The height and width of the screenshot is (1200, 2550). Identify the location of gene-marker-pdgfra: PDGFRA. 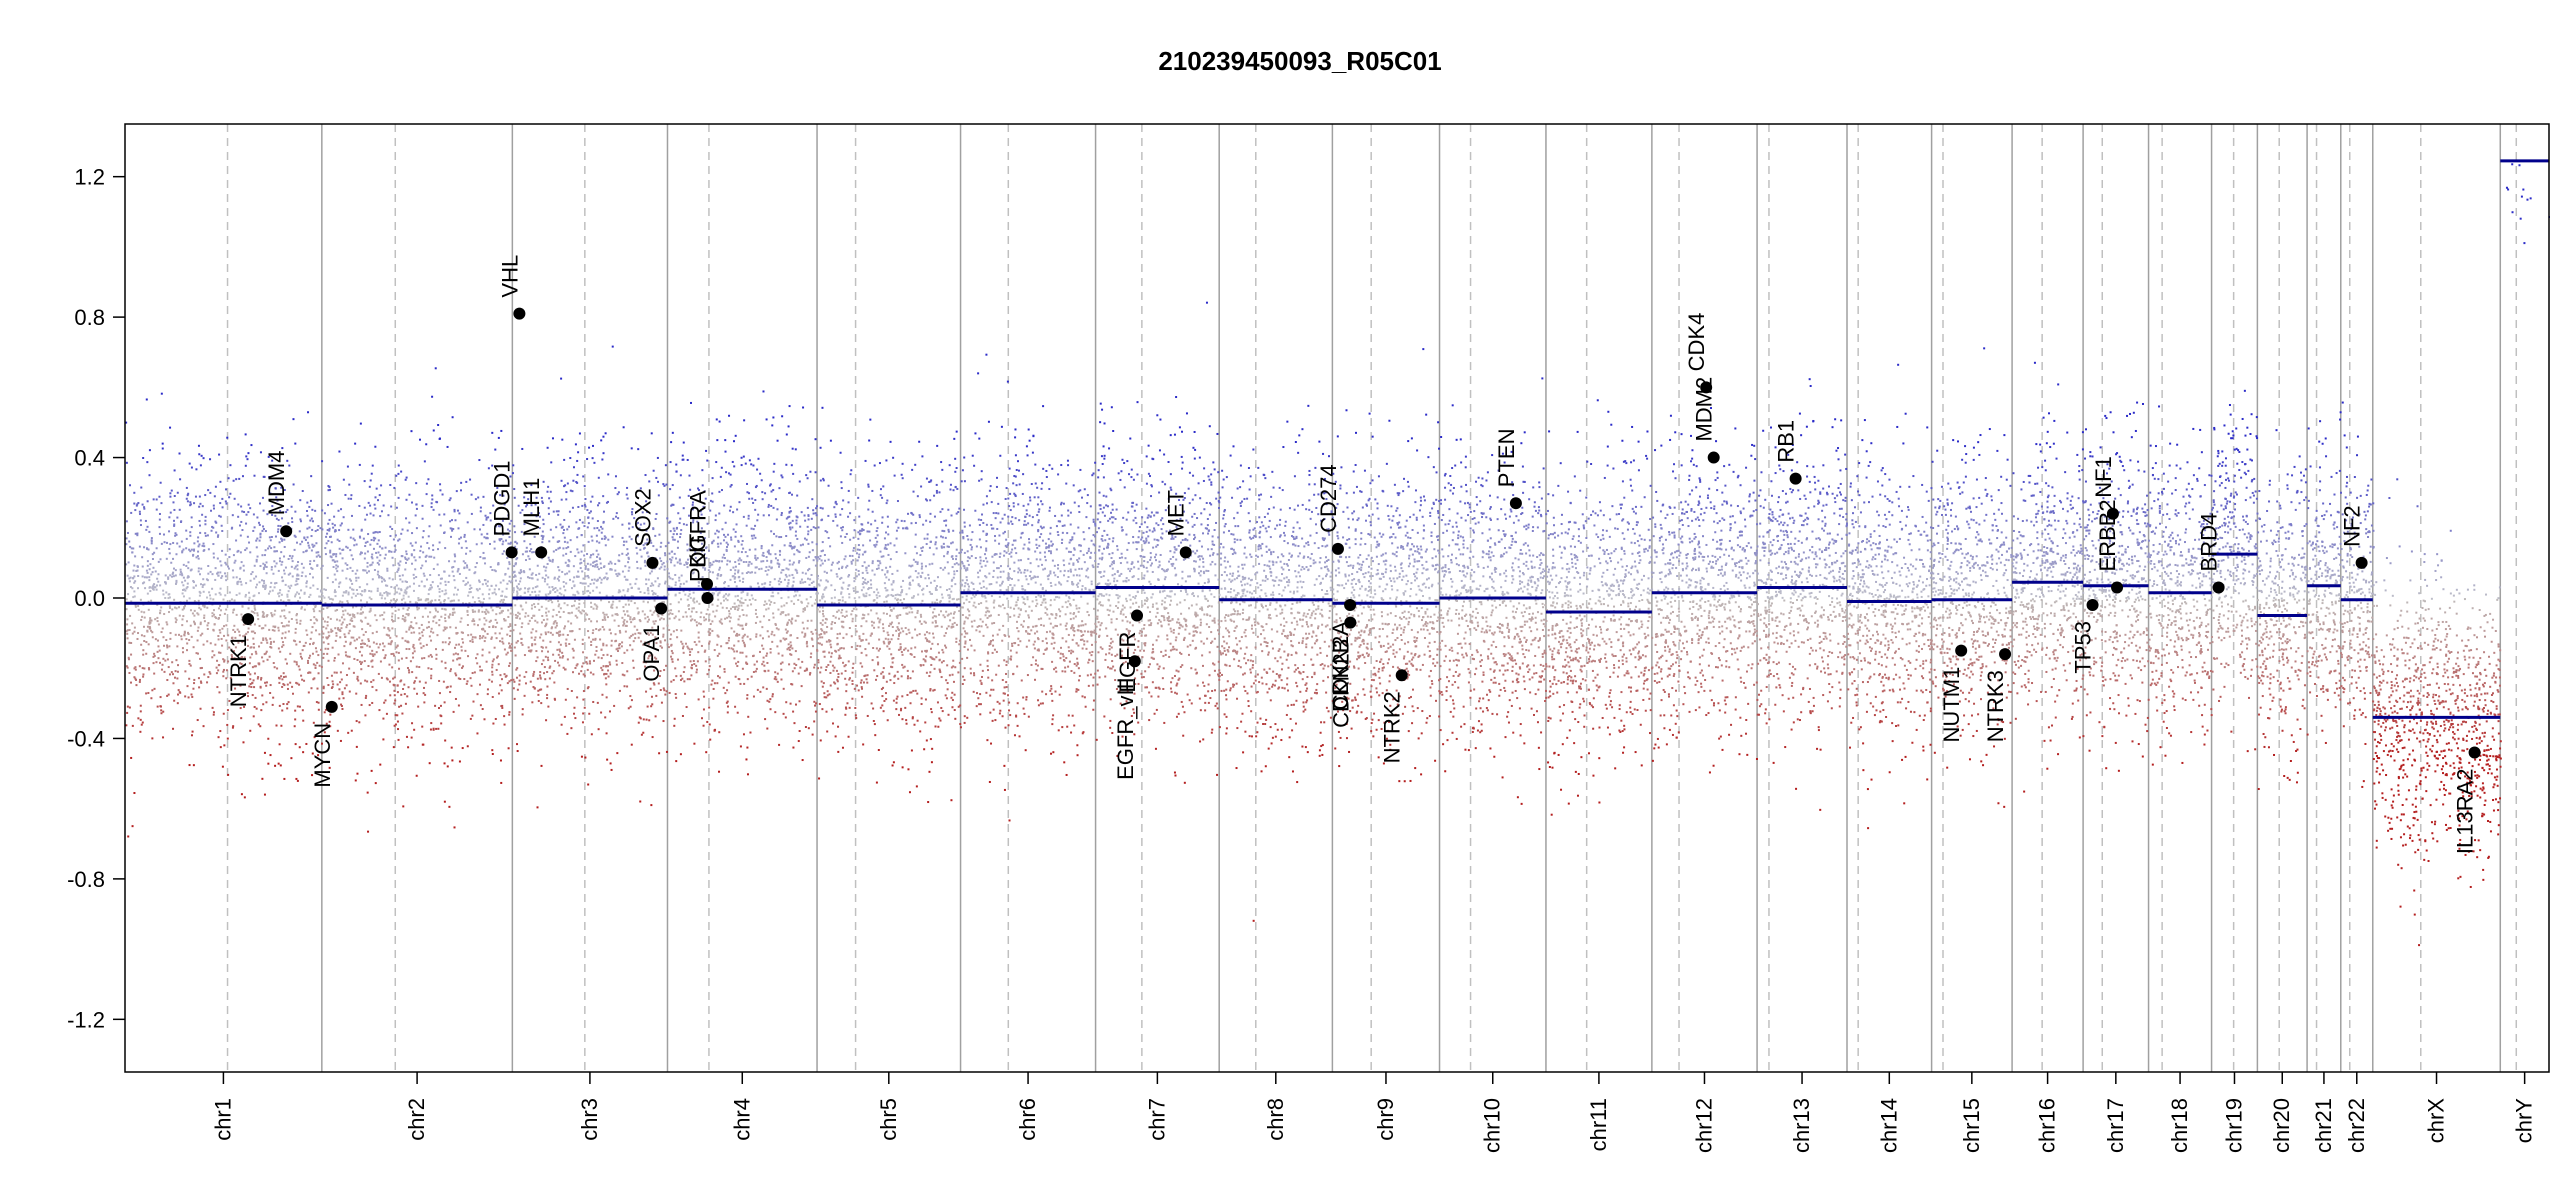
(699, 547).